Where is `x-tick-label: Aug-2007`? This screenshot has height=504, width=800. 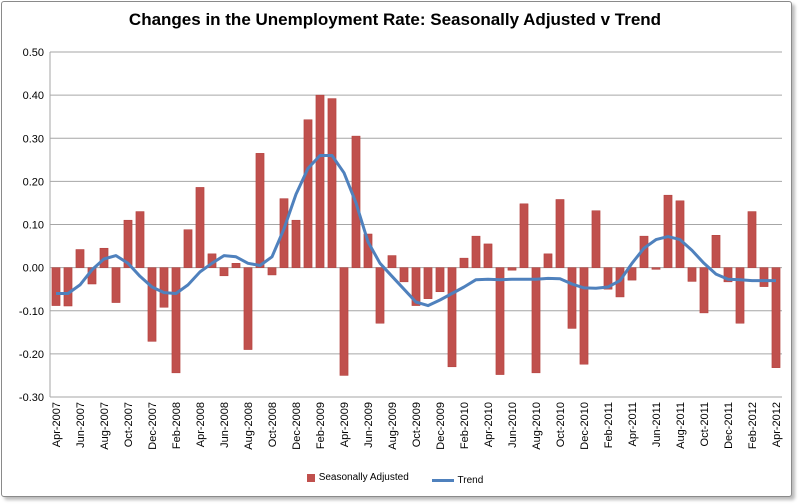
x-tick-label: Aug-2007 is located at coordinates (105, 426).